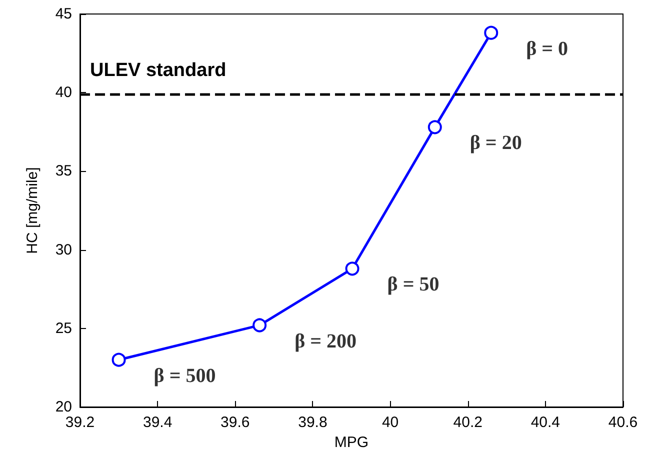  What do you see at coordinates (80, 422) in the screenshot?
I see `x-tick-label: 39.2` at bounding box center [80, 422].